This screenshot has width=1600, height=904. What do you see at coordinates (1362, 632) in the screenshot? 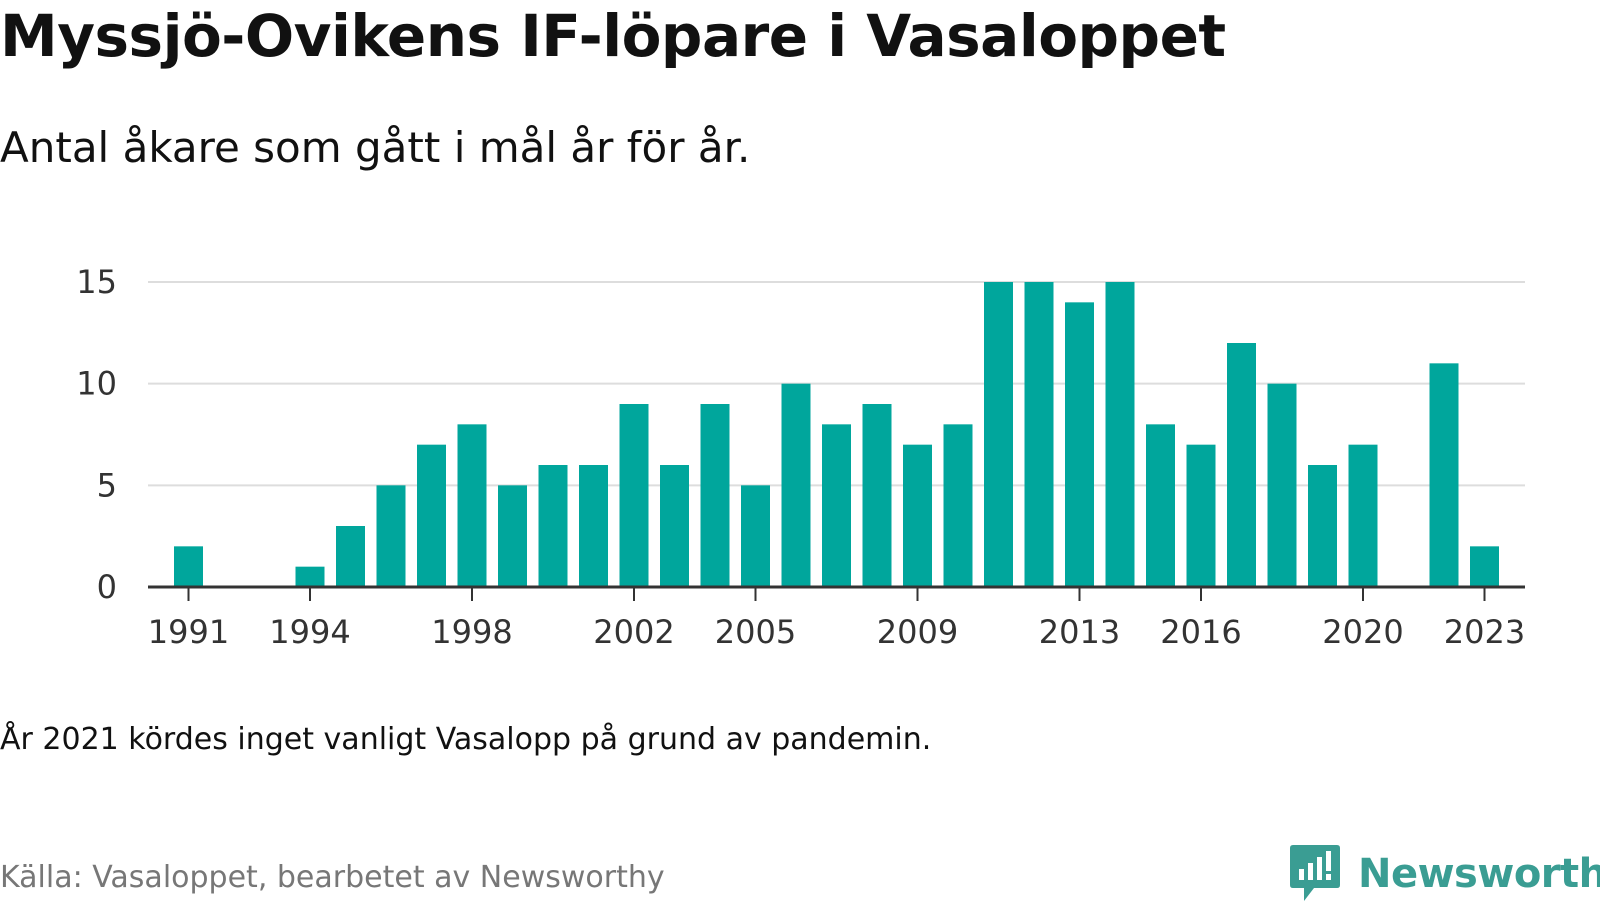
I see `x-tick-label: 2020` at bounding box center [1362, 632].